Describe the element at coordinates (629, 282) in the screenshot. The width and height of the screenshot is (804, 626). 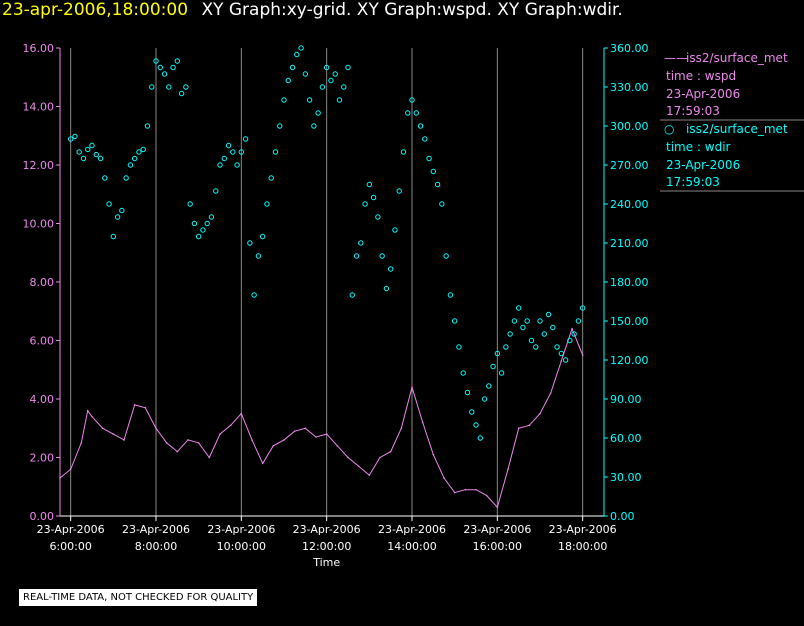
I see `right-axis-tick-label: 180.00` at that location.